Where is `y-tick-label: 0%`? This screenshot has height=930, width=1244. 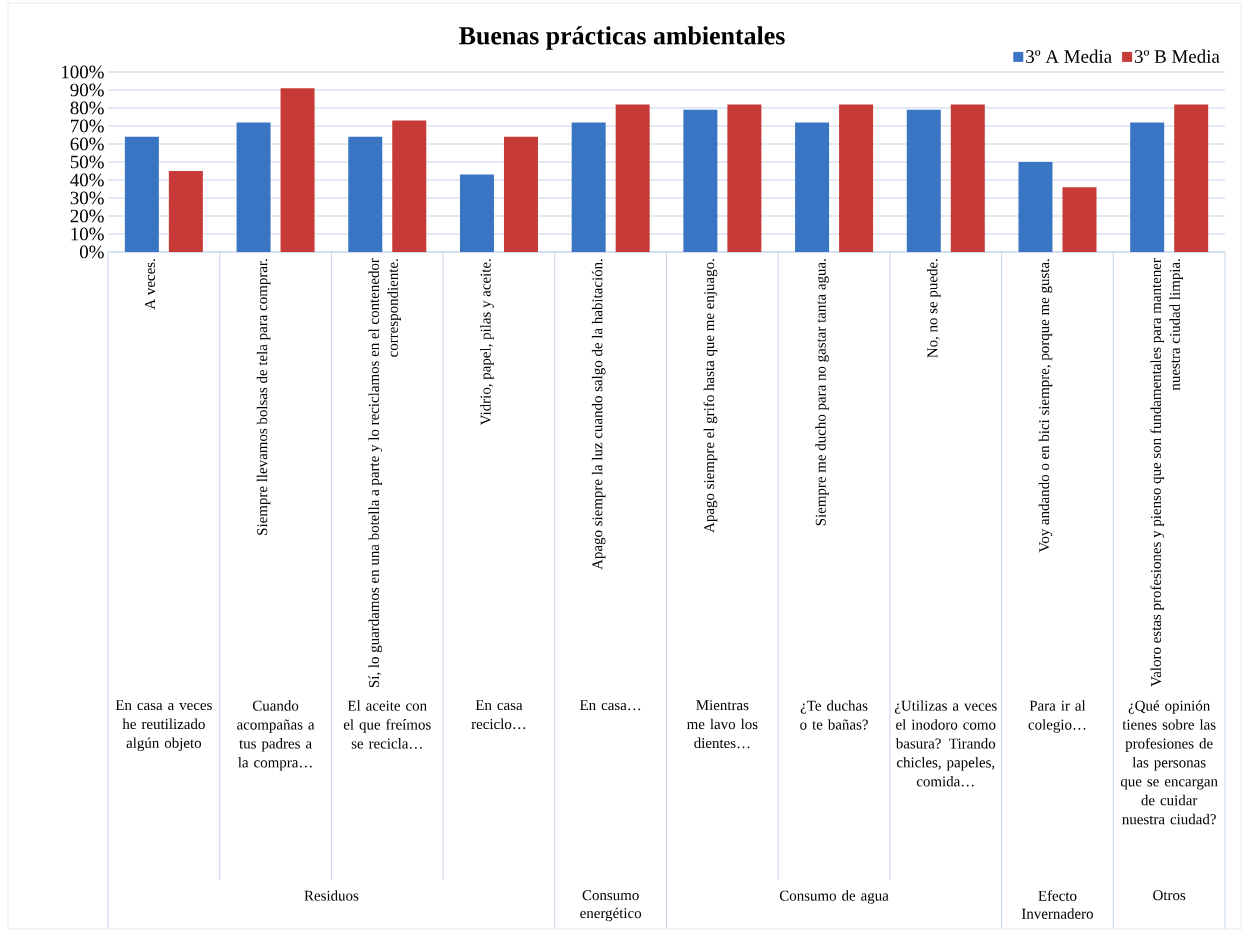
y-tick-label: 0% is located at coordinates (91, 252).